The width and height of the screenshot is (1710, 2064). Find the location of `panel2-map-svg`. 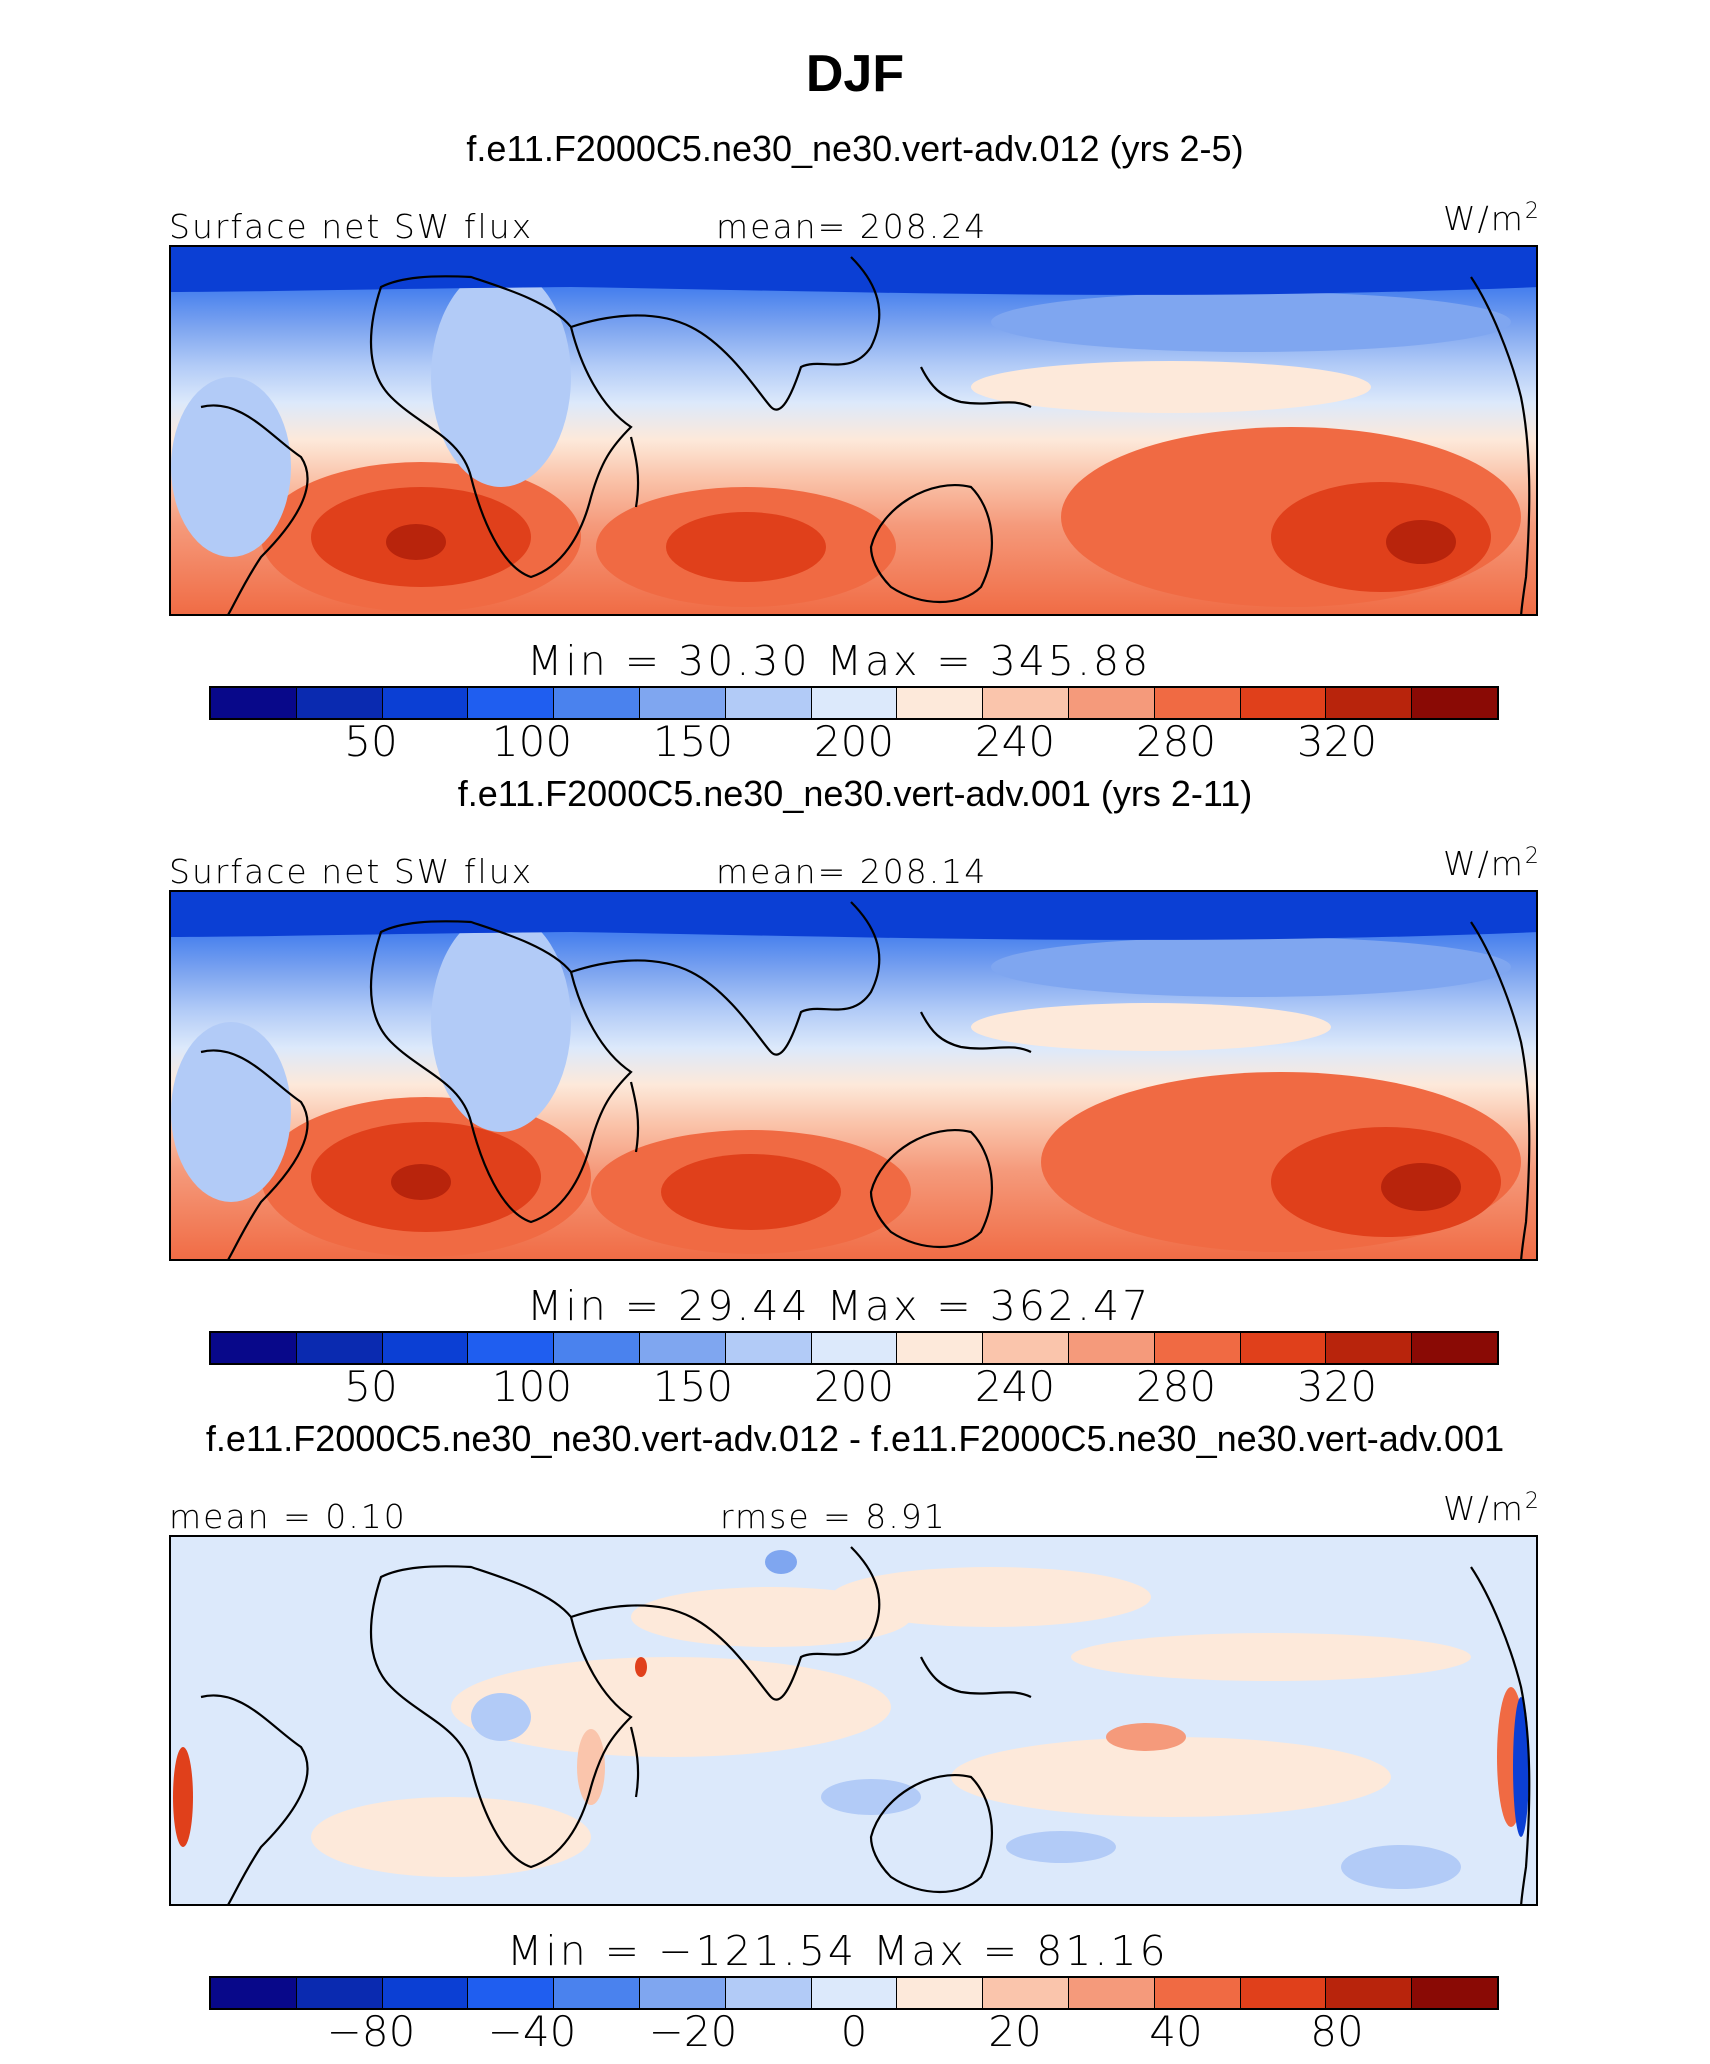

panel2-map-svg is located at coordinates (853, 1075).